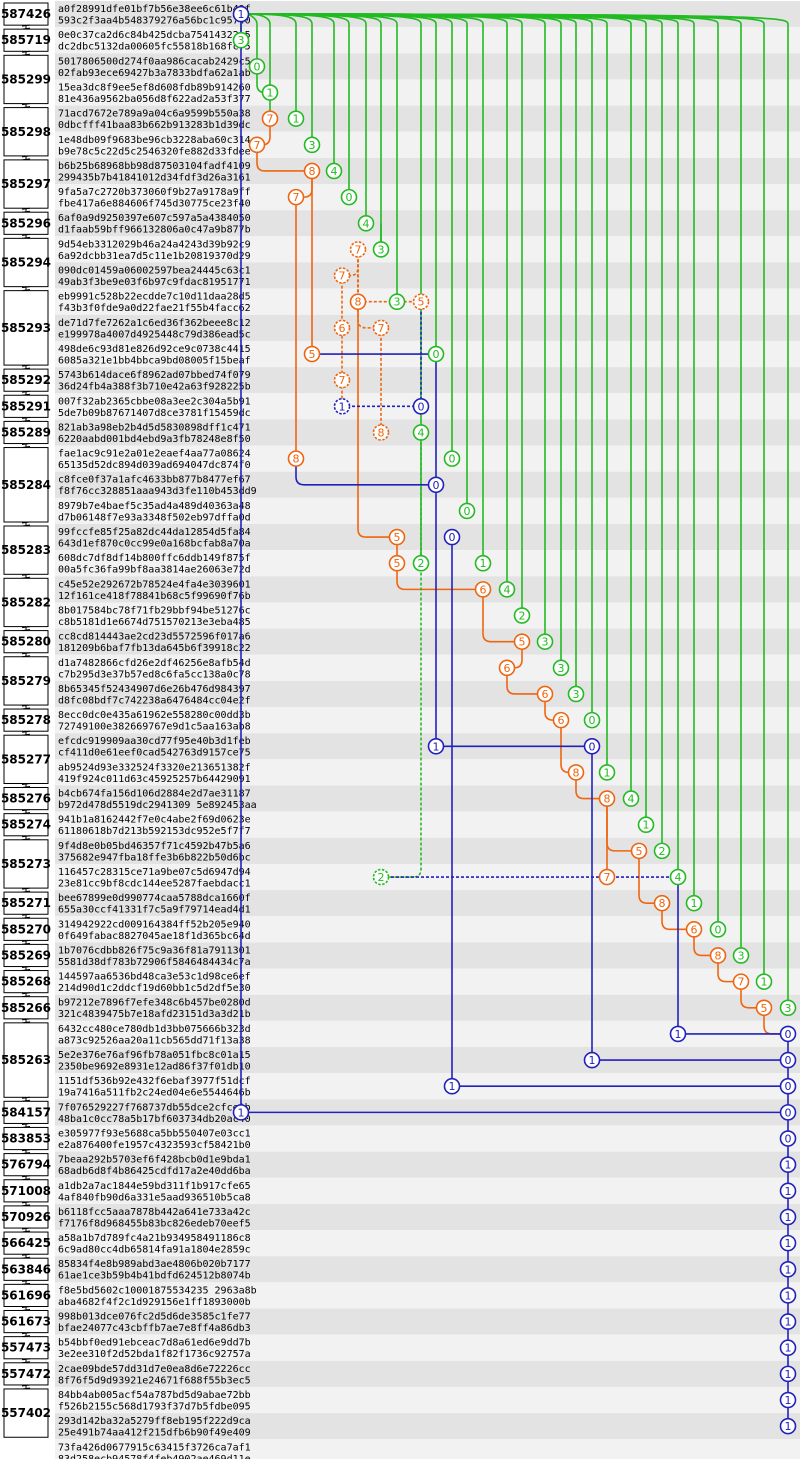  What do you see at coordinates (154, 1317) in the screenshot?
I see `hash-line-1: 998b013dce076fc2d5d6de3585c1fe77` at bounding box center [154, 1317].